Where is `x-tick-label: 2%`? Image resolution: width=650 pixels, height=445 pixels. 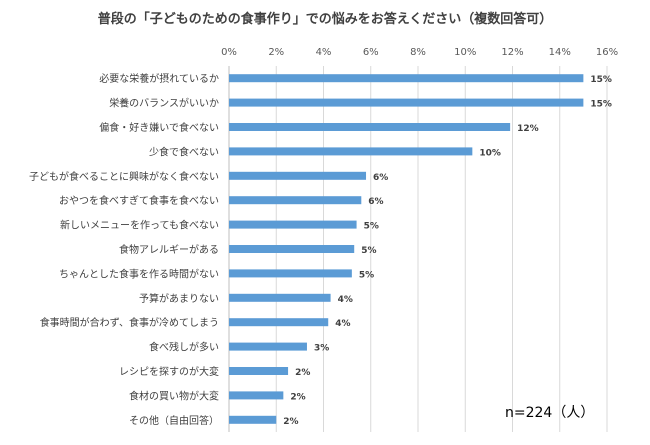
x-tick-label: 2% is located at coordinates (276, 52).